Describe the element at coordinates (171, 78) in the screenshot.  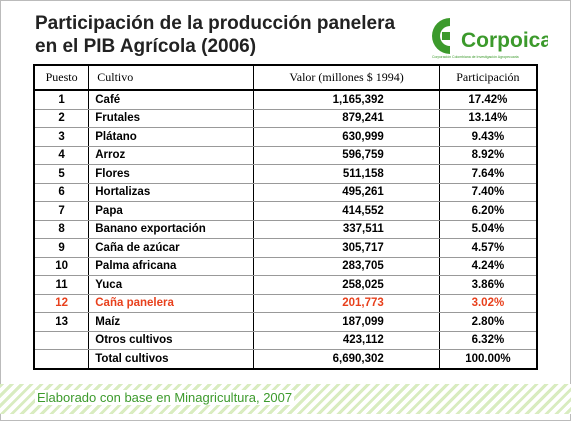
I see `column-header: Cultivo` at that location.